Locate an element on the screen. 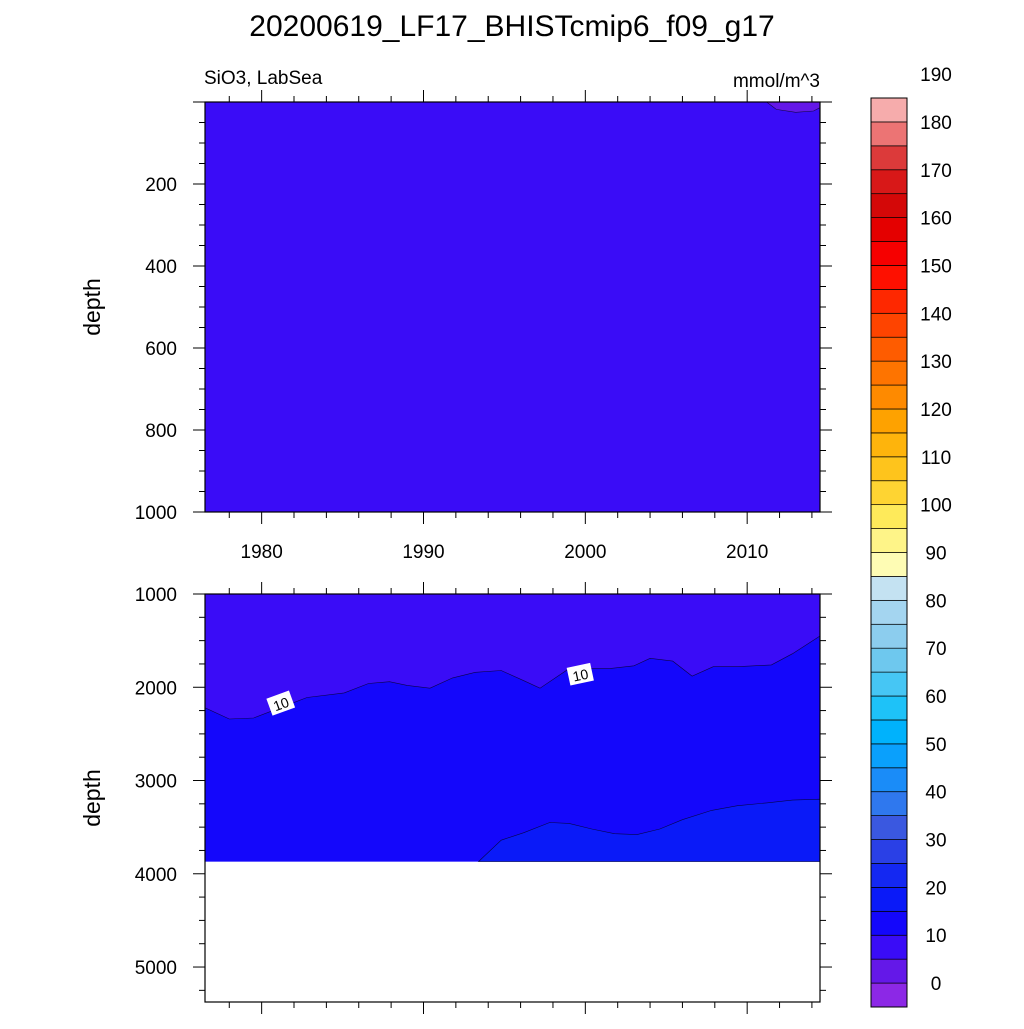 This screenshot has width=1024, height=1029. colorbar-label: 90 is located at coordinates (935, 554).